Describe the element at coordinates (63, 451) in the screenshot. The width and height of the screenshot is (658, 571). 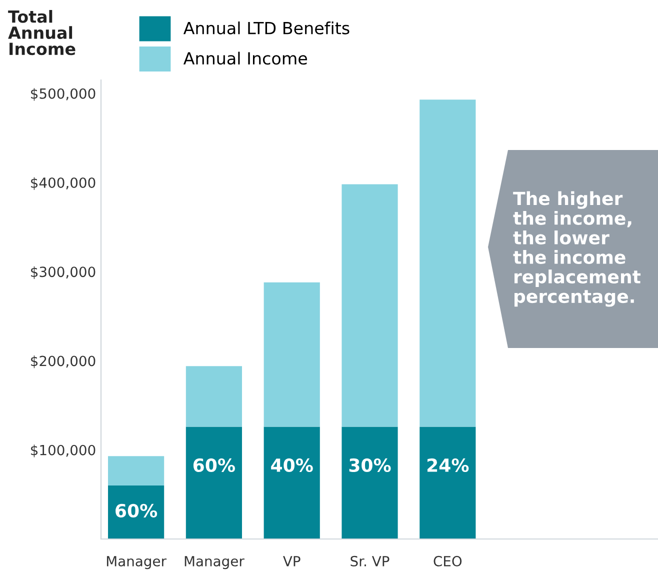
I see `y-tick-label: $100,000` at that location.